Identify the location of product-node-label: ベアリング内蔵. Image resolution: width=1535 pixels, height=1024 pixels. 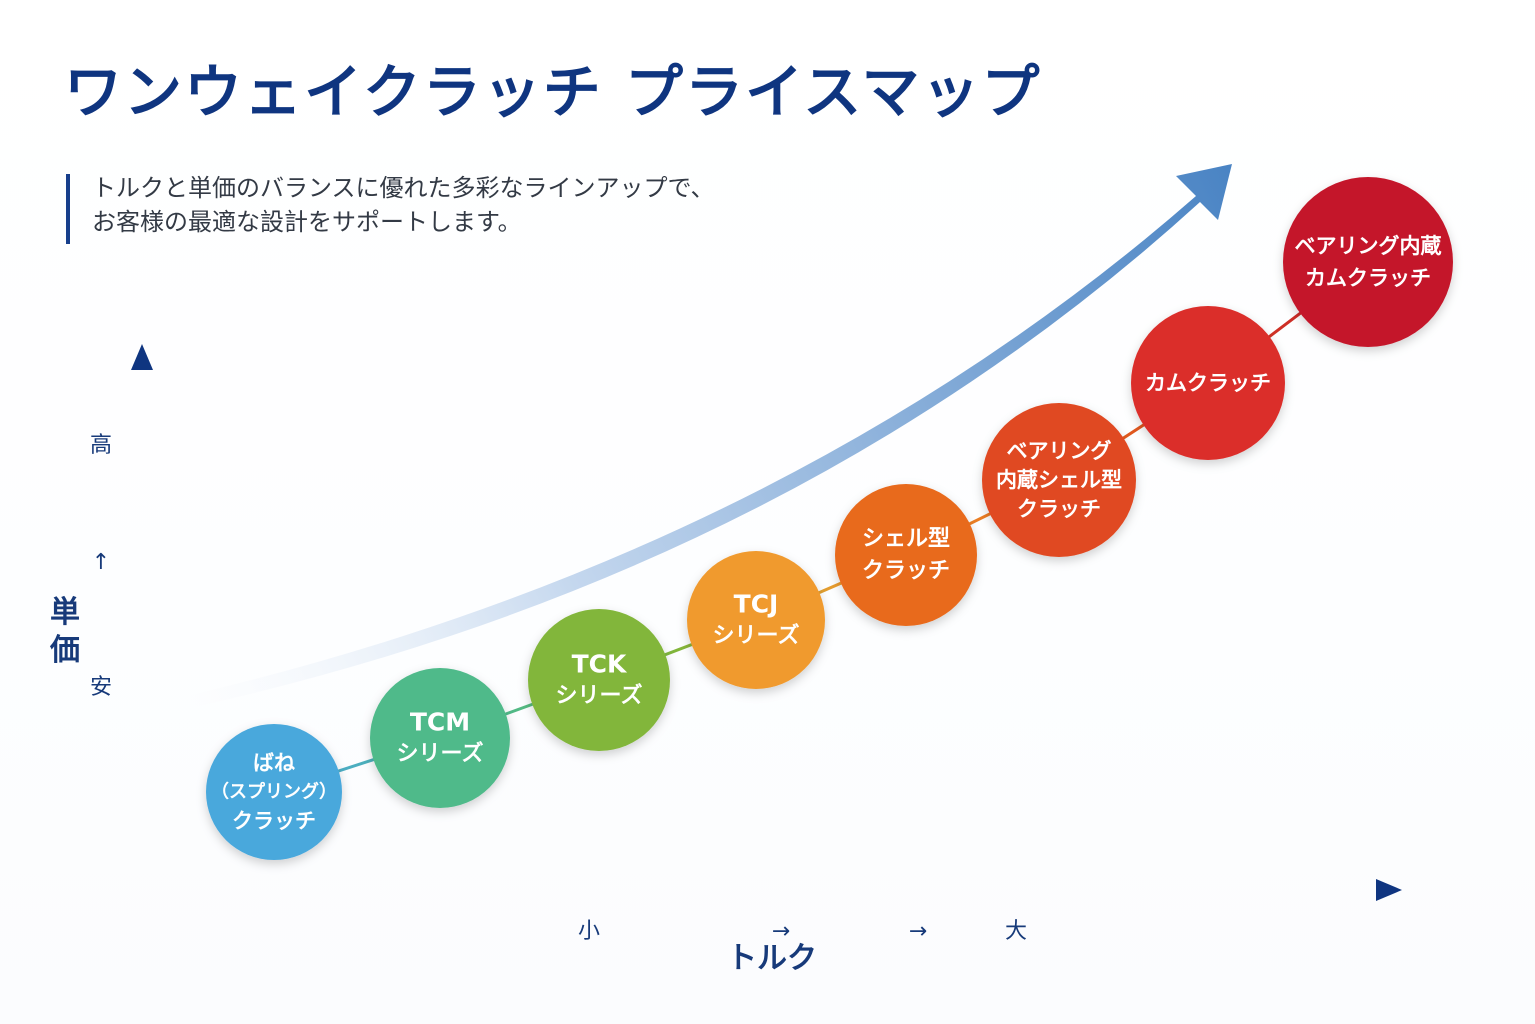
(1368, 246).